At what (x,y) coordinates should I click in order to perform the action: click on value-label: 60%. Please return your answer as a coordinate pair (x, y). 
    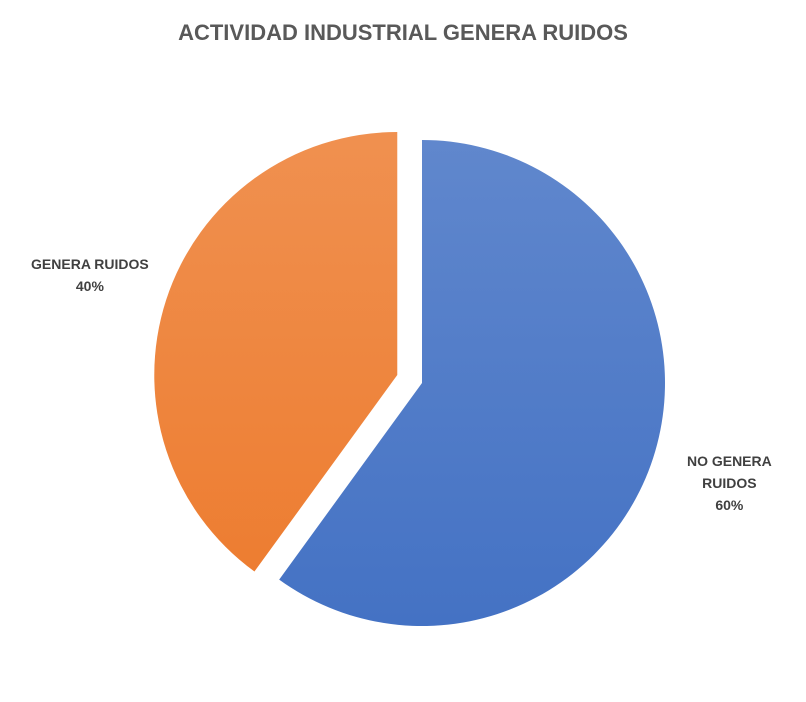
    Looking at the image, I should click on (729, 504).